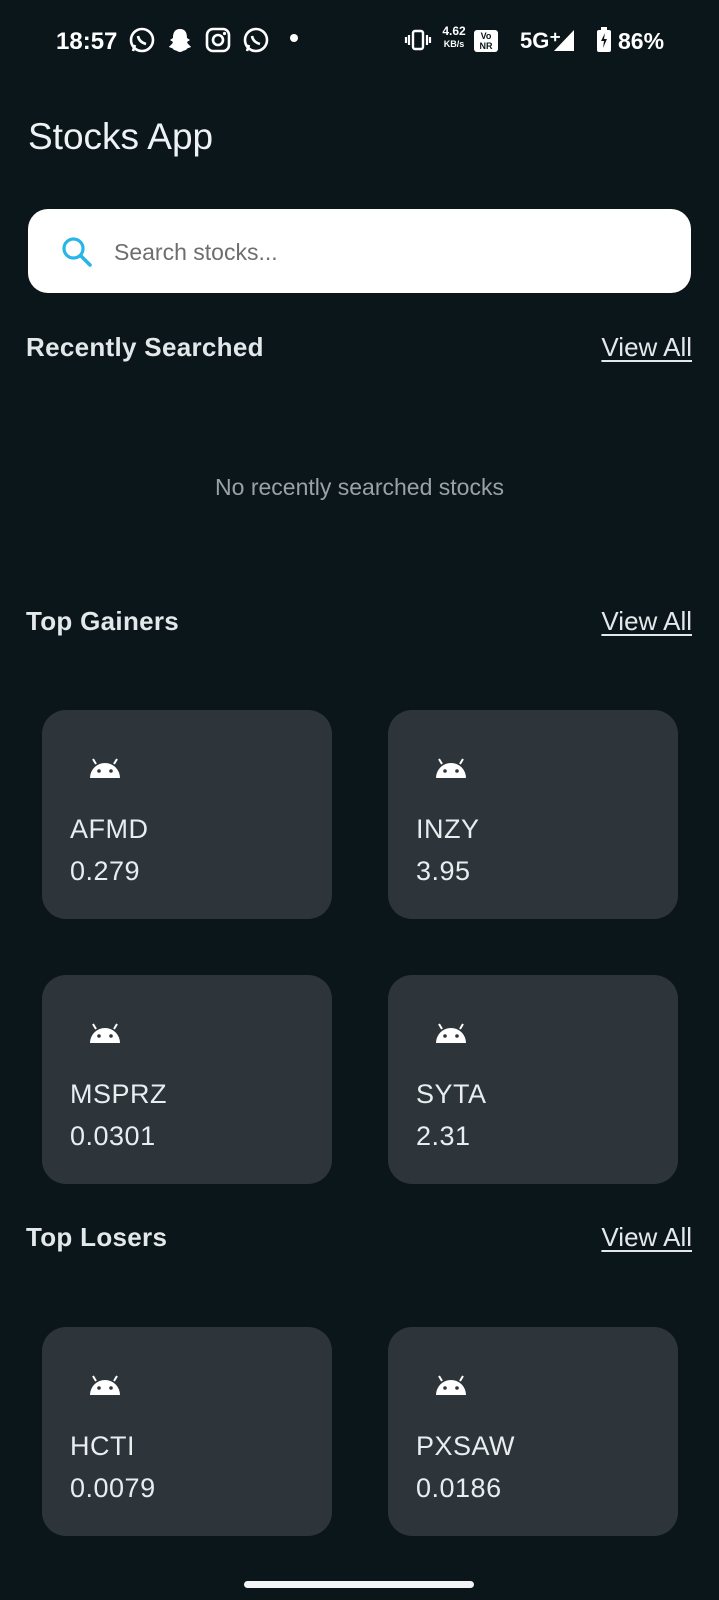  Describe the element at coordinates (113, 1488) in the screenshot. I see `stock-price: 0.0079` at that location.